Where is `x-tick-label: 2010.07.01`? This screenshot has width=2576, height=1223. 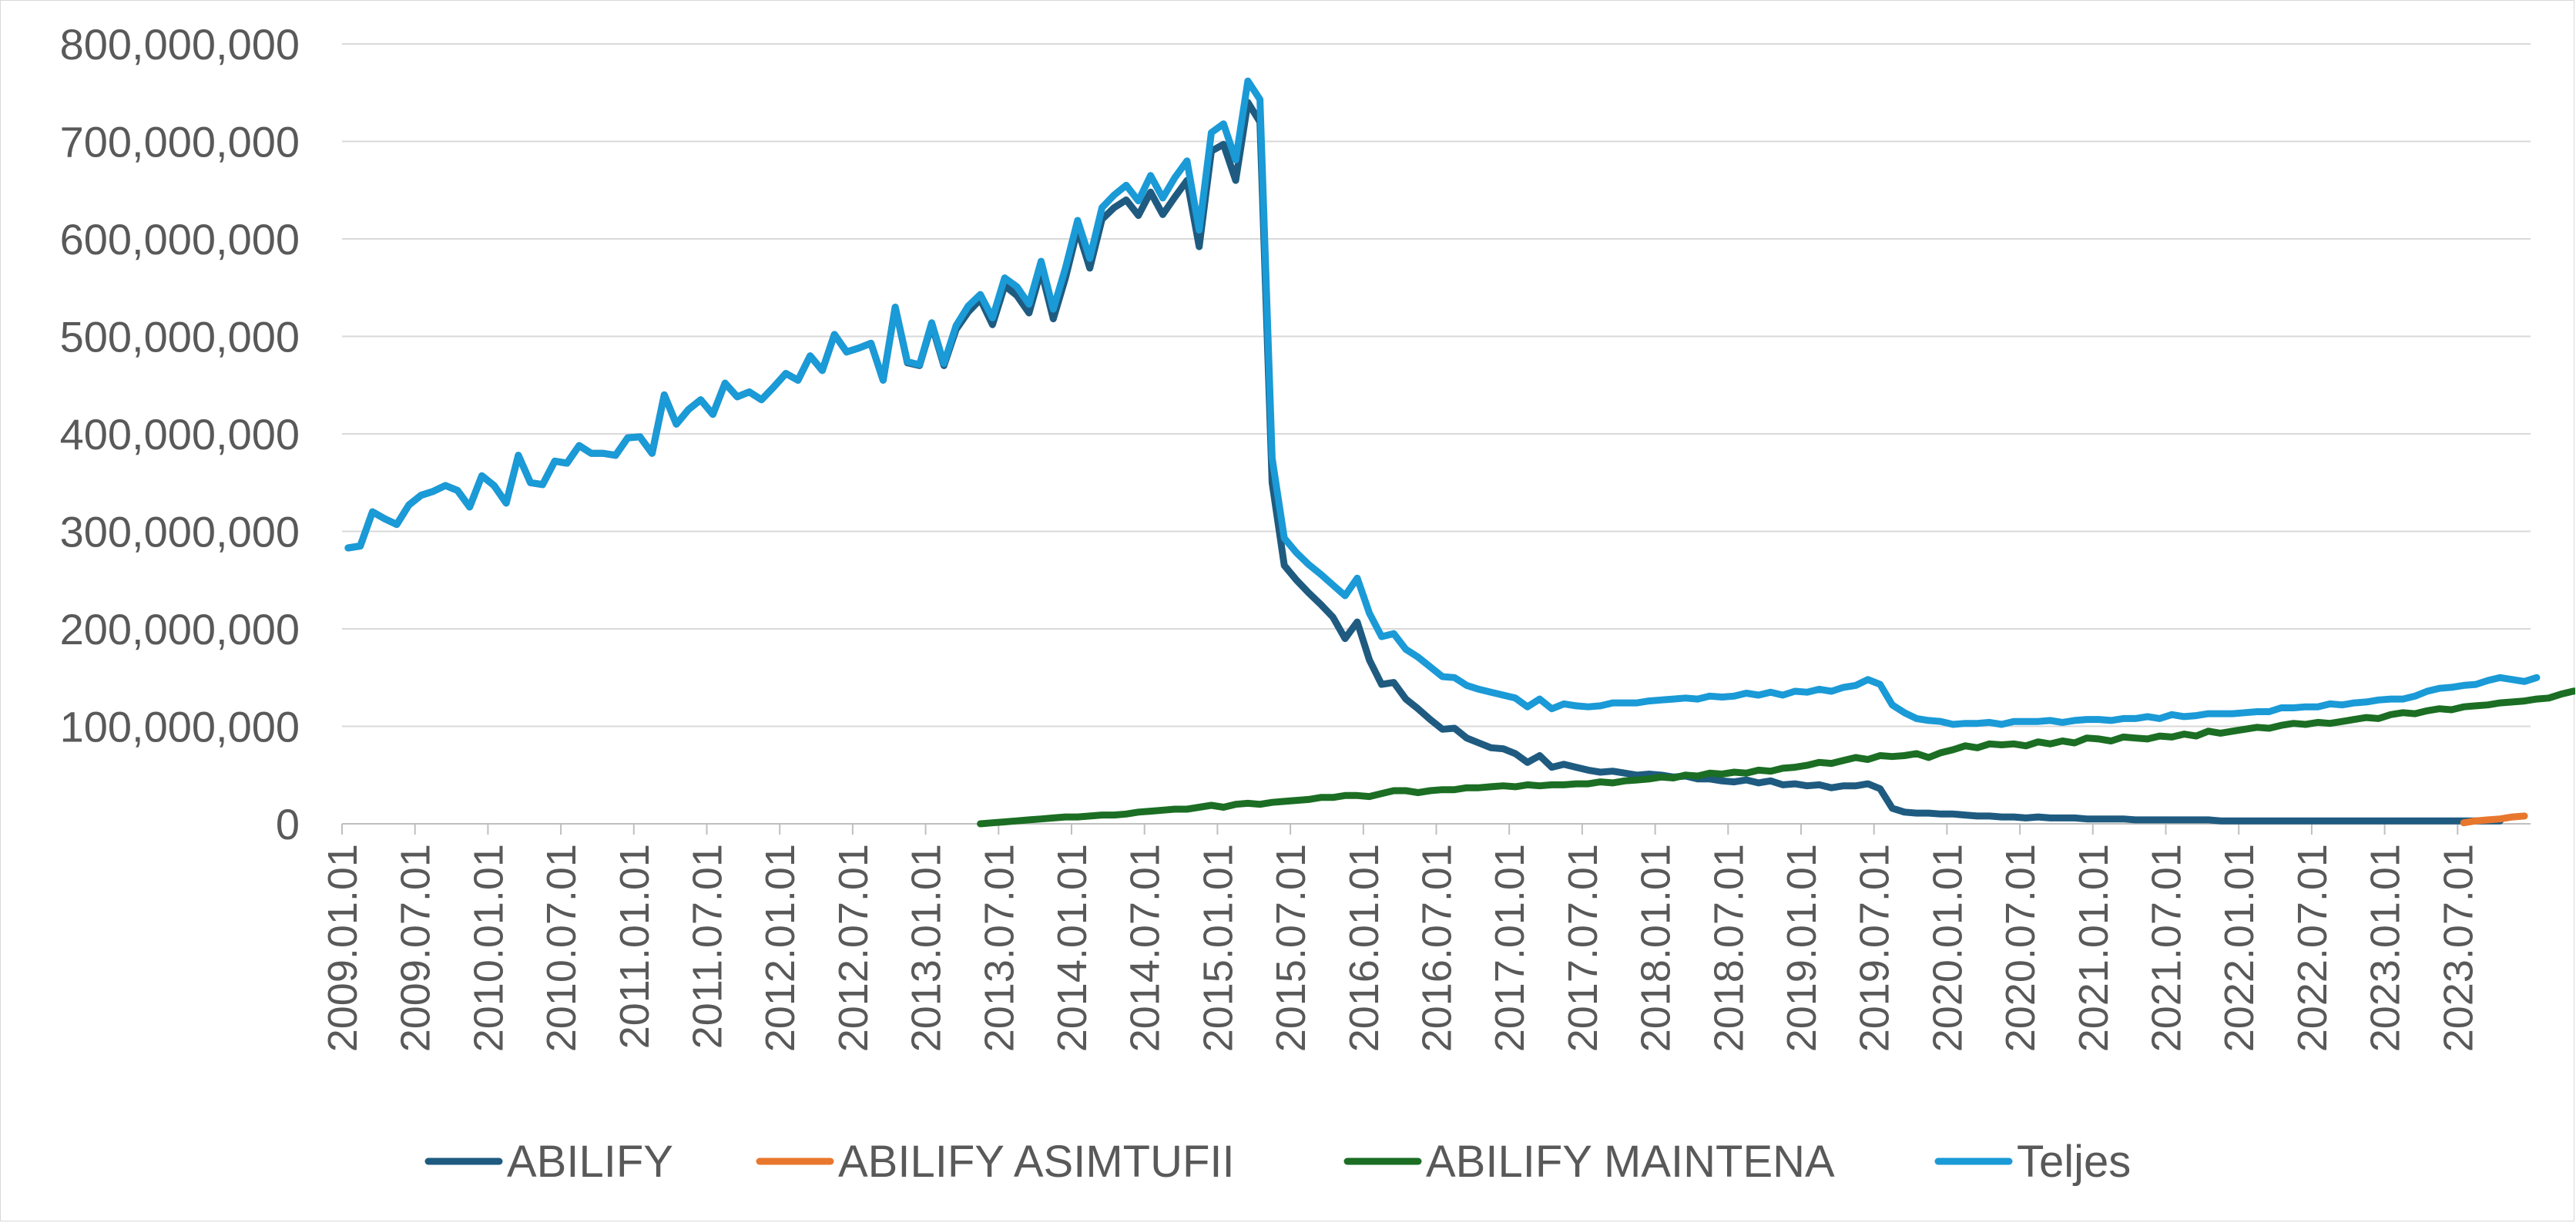
x-tick-label: 2010.07.01 is located at coordinates (561, 948).